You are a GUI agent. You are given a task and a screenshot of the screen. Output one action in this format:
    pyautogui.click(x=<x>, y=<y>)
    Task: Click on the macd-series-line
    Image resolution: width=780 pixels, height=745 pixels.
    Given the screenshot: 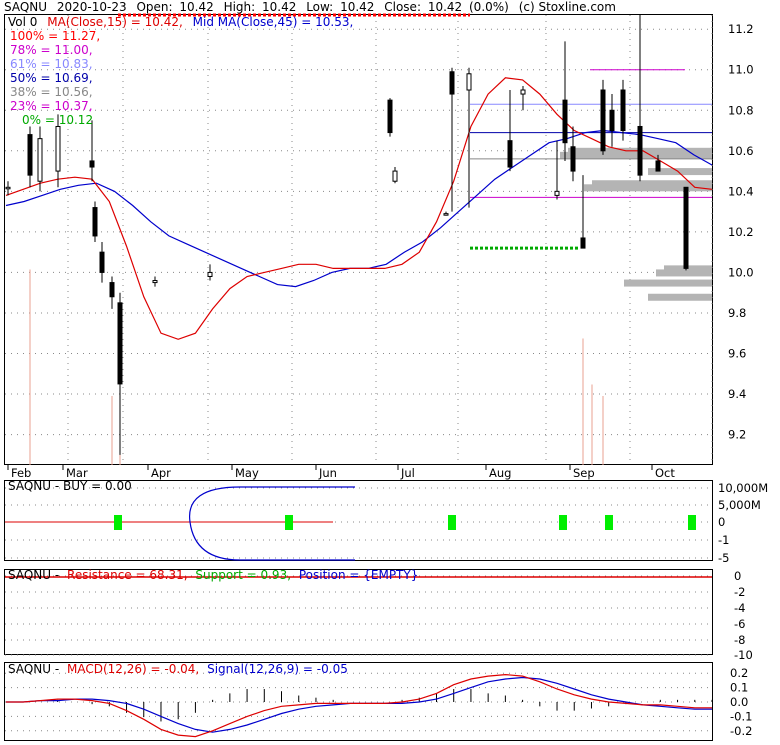 What is the action you would take?
    pyautogui.click(x=359, y=705)
    